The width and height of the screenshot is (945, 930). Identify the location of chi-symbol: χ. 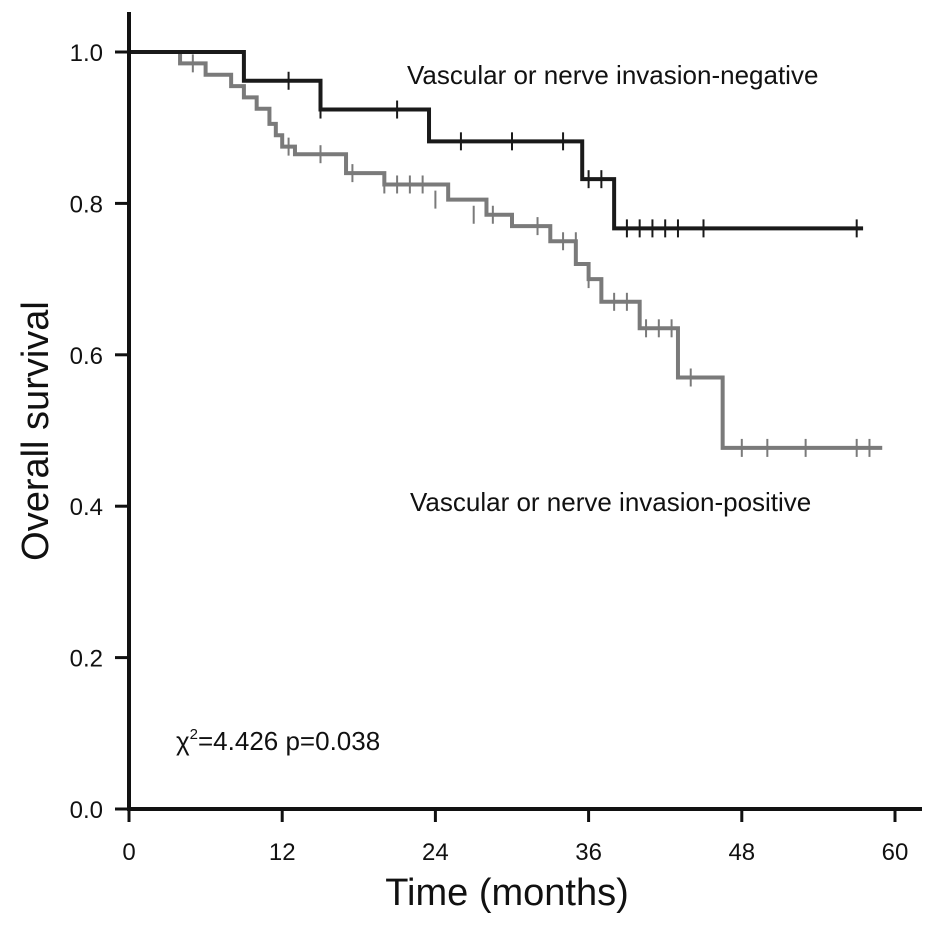
(183, 741).